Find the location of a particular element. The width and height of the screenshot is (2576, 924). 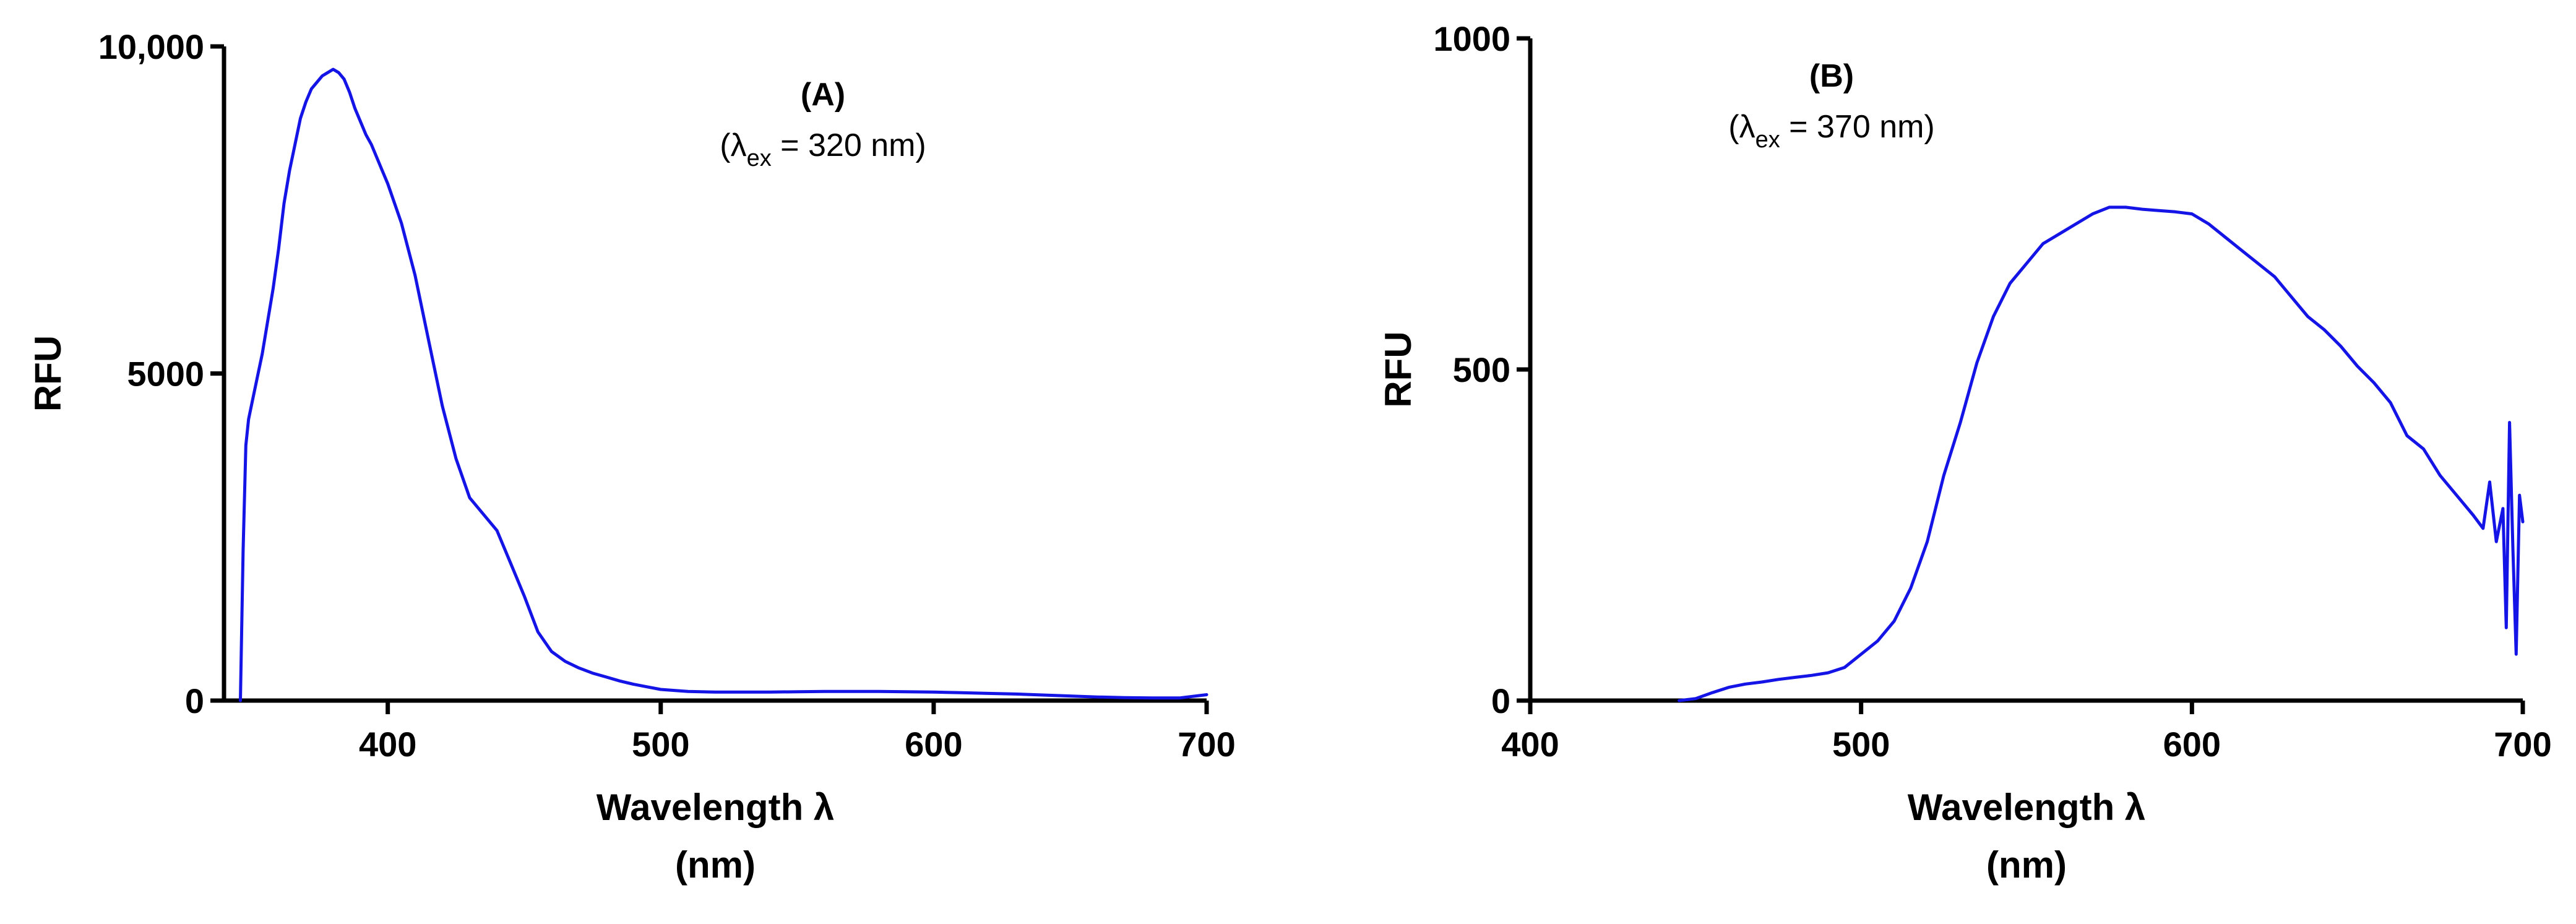

panel-title: (B) is located at coordinates (1831, 76).